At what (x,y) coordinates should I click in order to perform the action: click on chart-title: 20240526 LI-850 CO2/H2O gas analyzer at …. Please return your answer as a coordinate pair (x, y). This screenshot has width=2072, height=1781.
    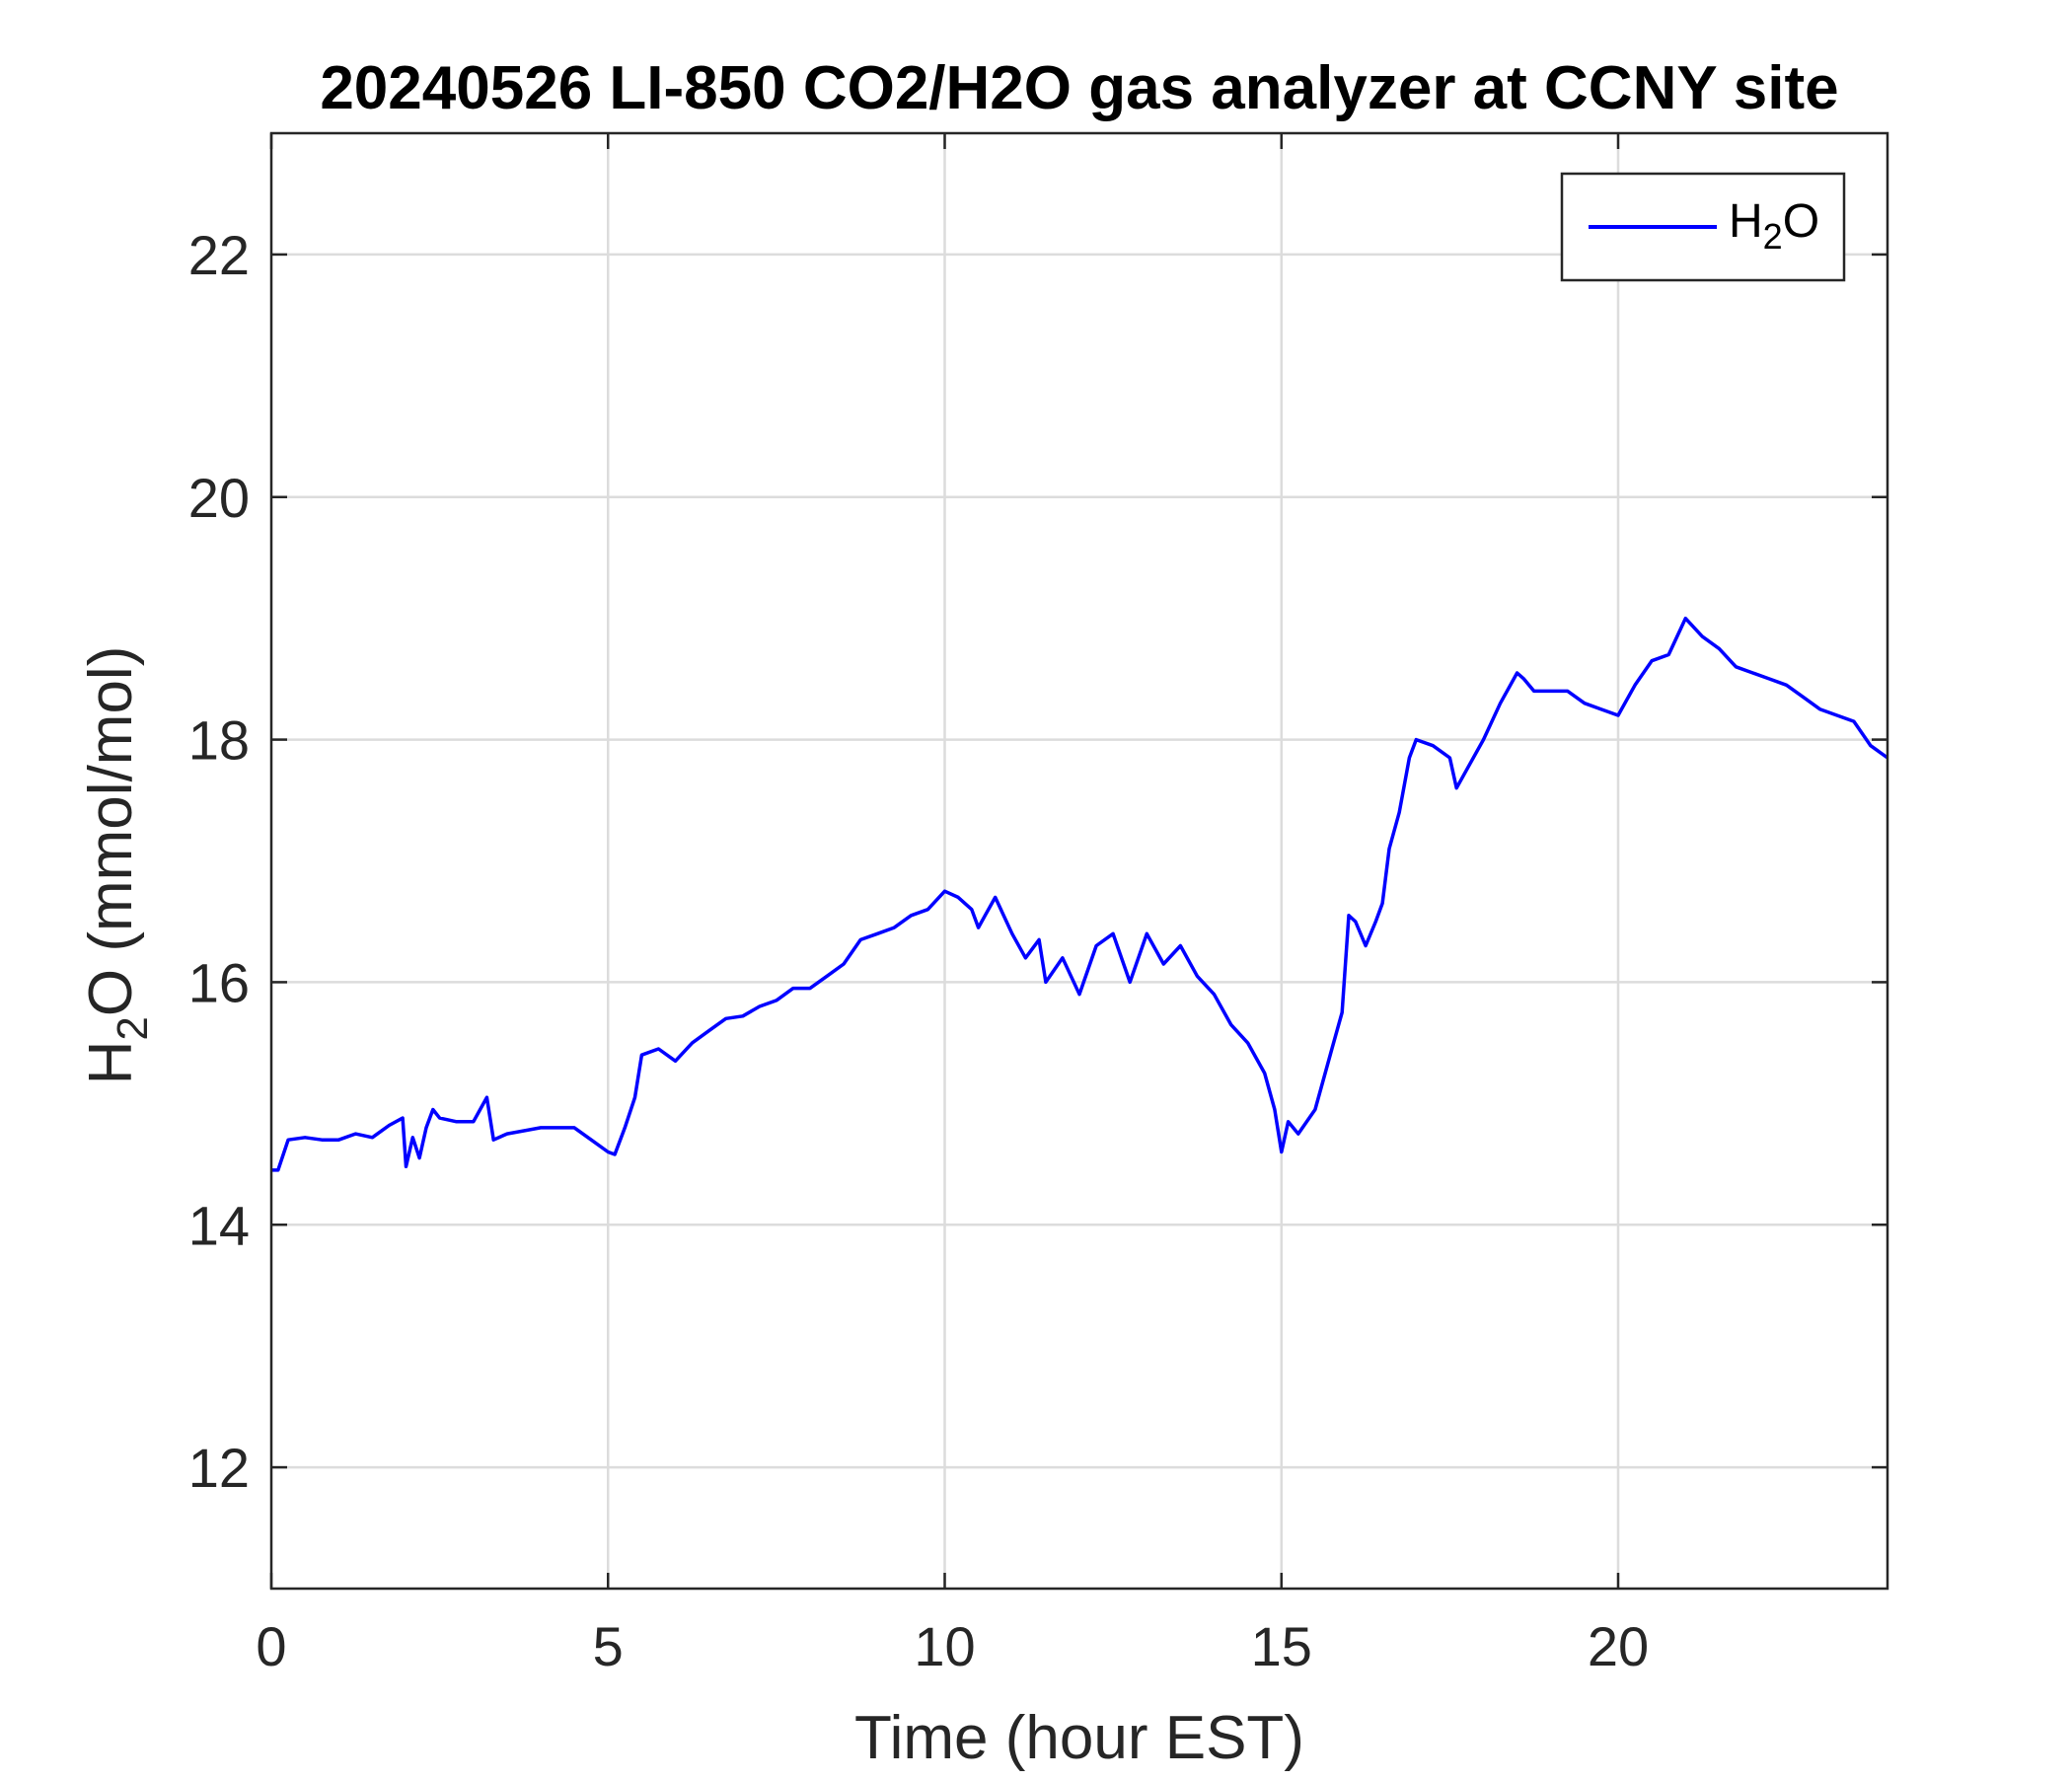
    Looking at the image, I should click on (1079, 88).